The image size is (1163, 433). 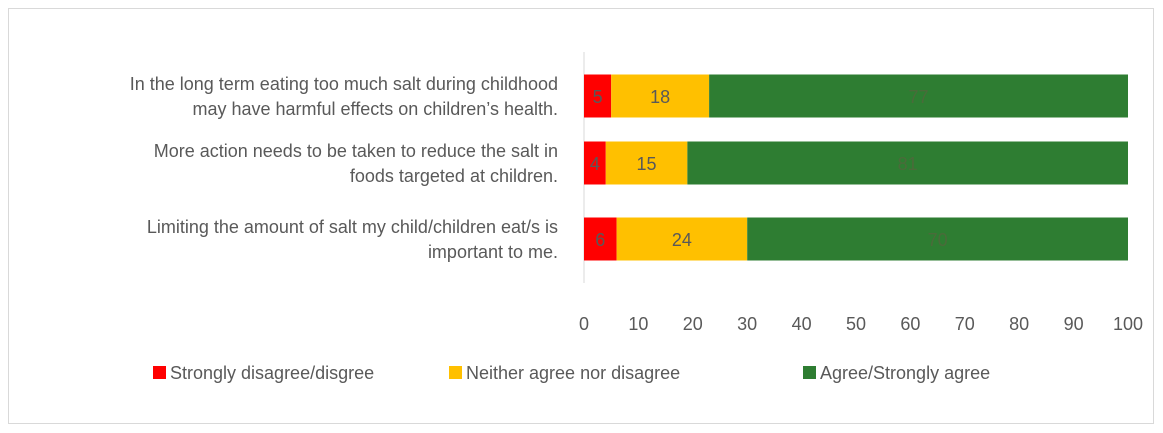 I want to click on x-tick-label-50: 50, so click(x=856, y=324).